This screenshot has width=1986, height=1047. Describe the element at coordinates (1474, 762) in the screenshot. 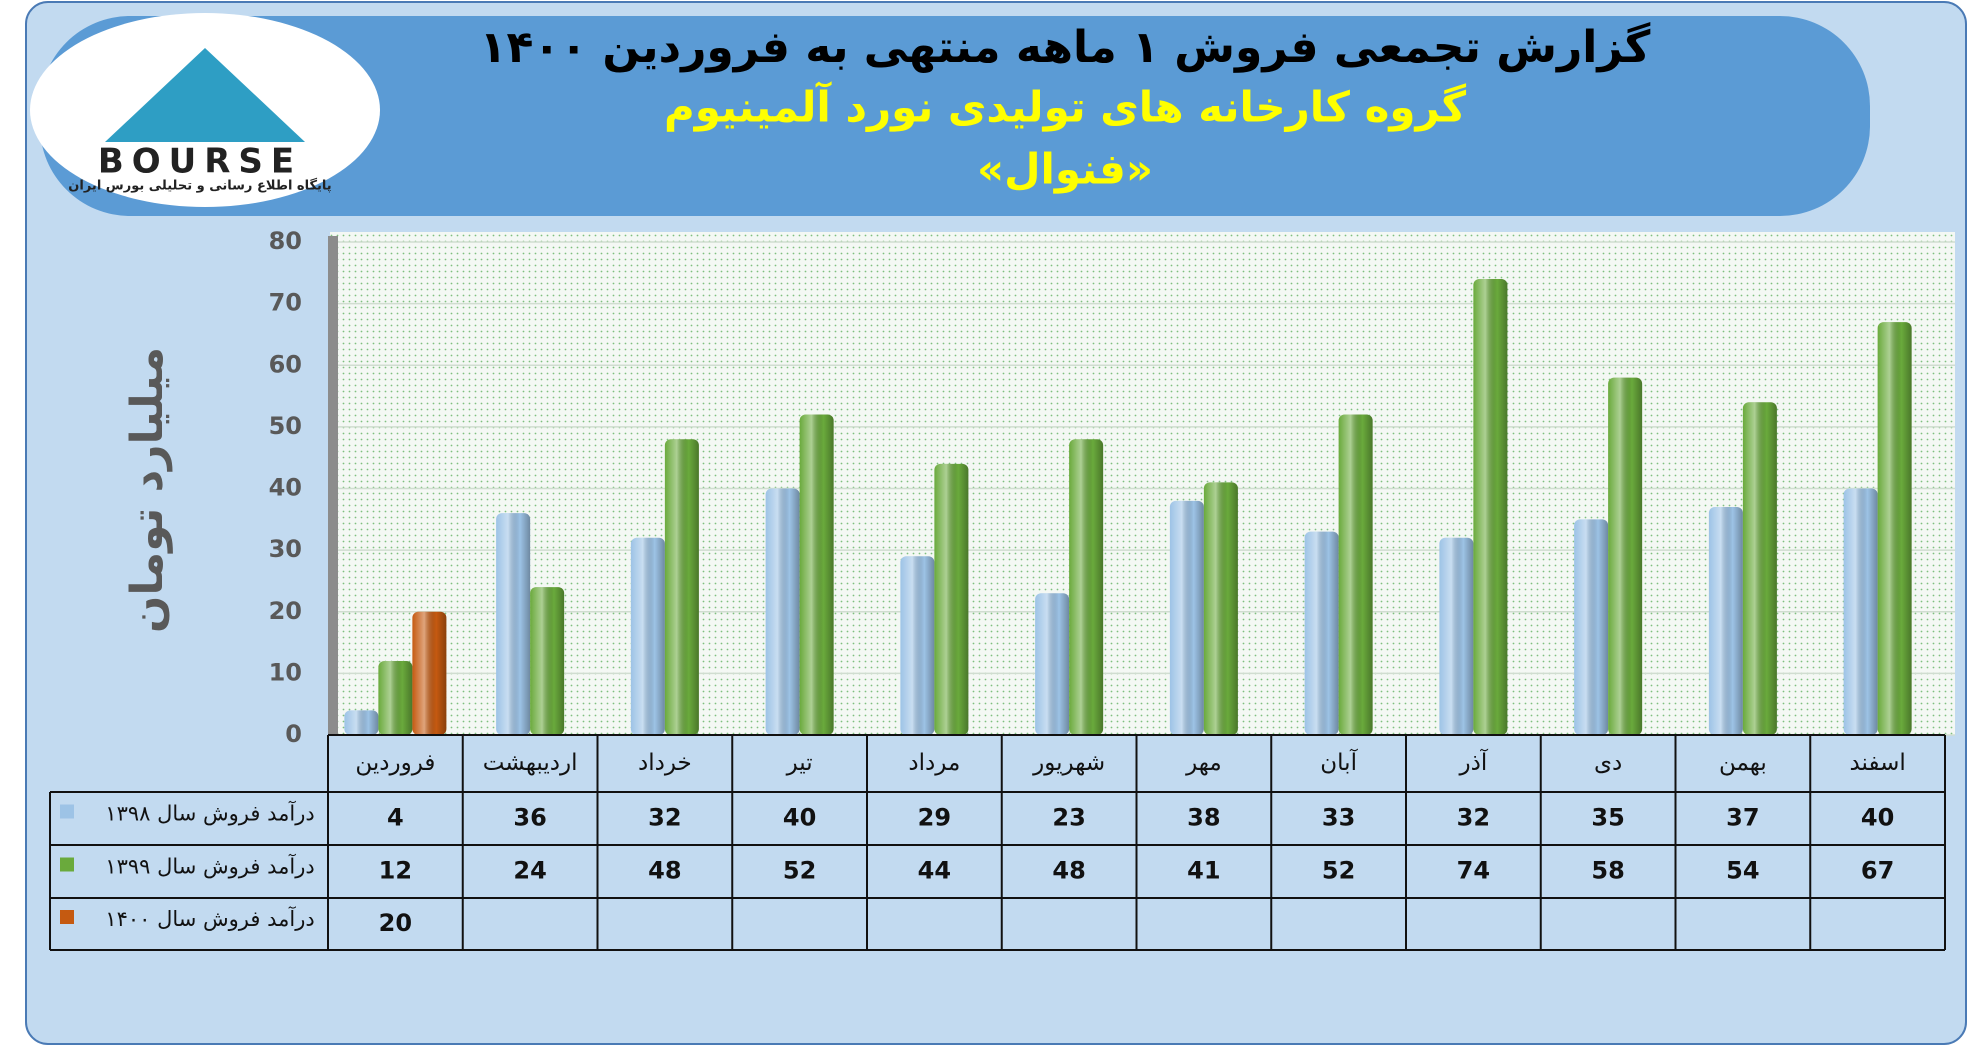

I see `x-tick-label: آذر` at that location.